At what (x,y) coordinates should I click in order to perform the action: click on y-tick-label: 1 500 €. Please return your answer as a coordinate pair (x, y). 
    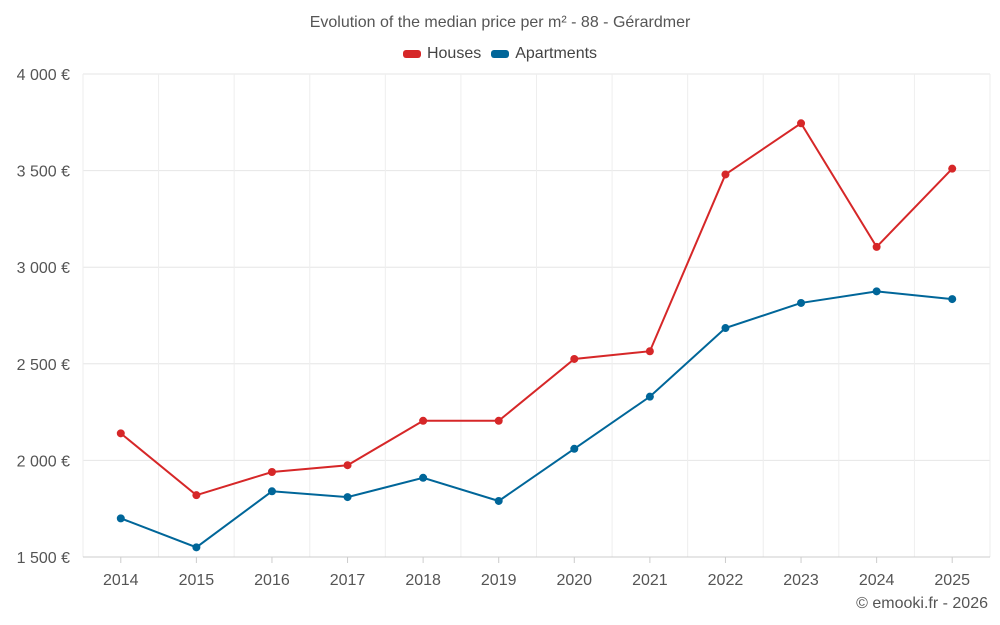
    Looking at the image, I should click on (43, 558).